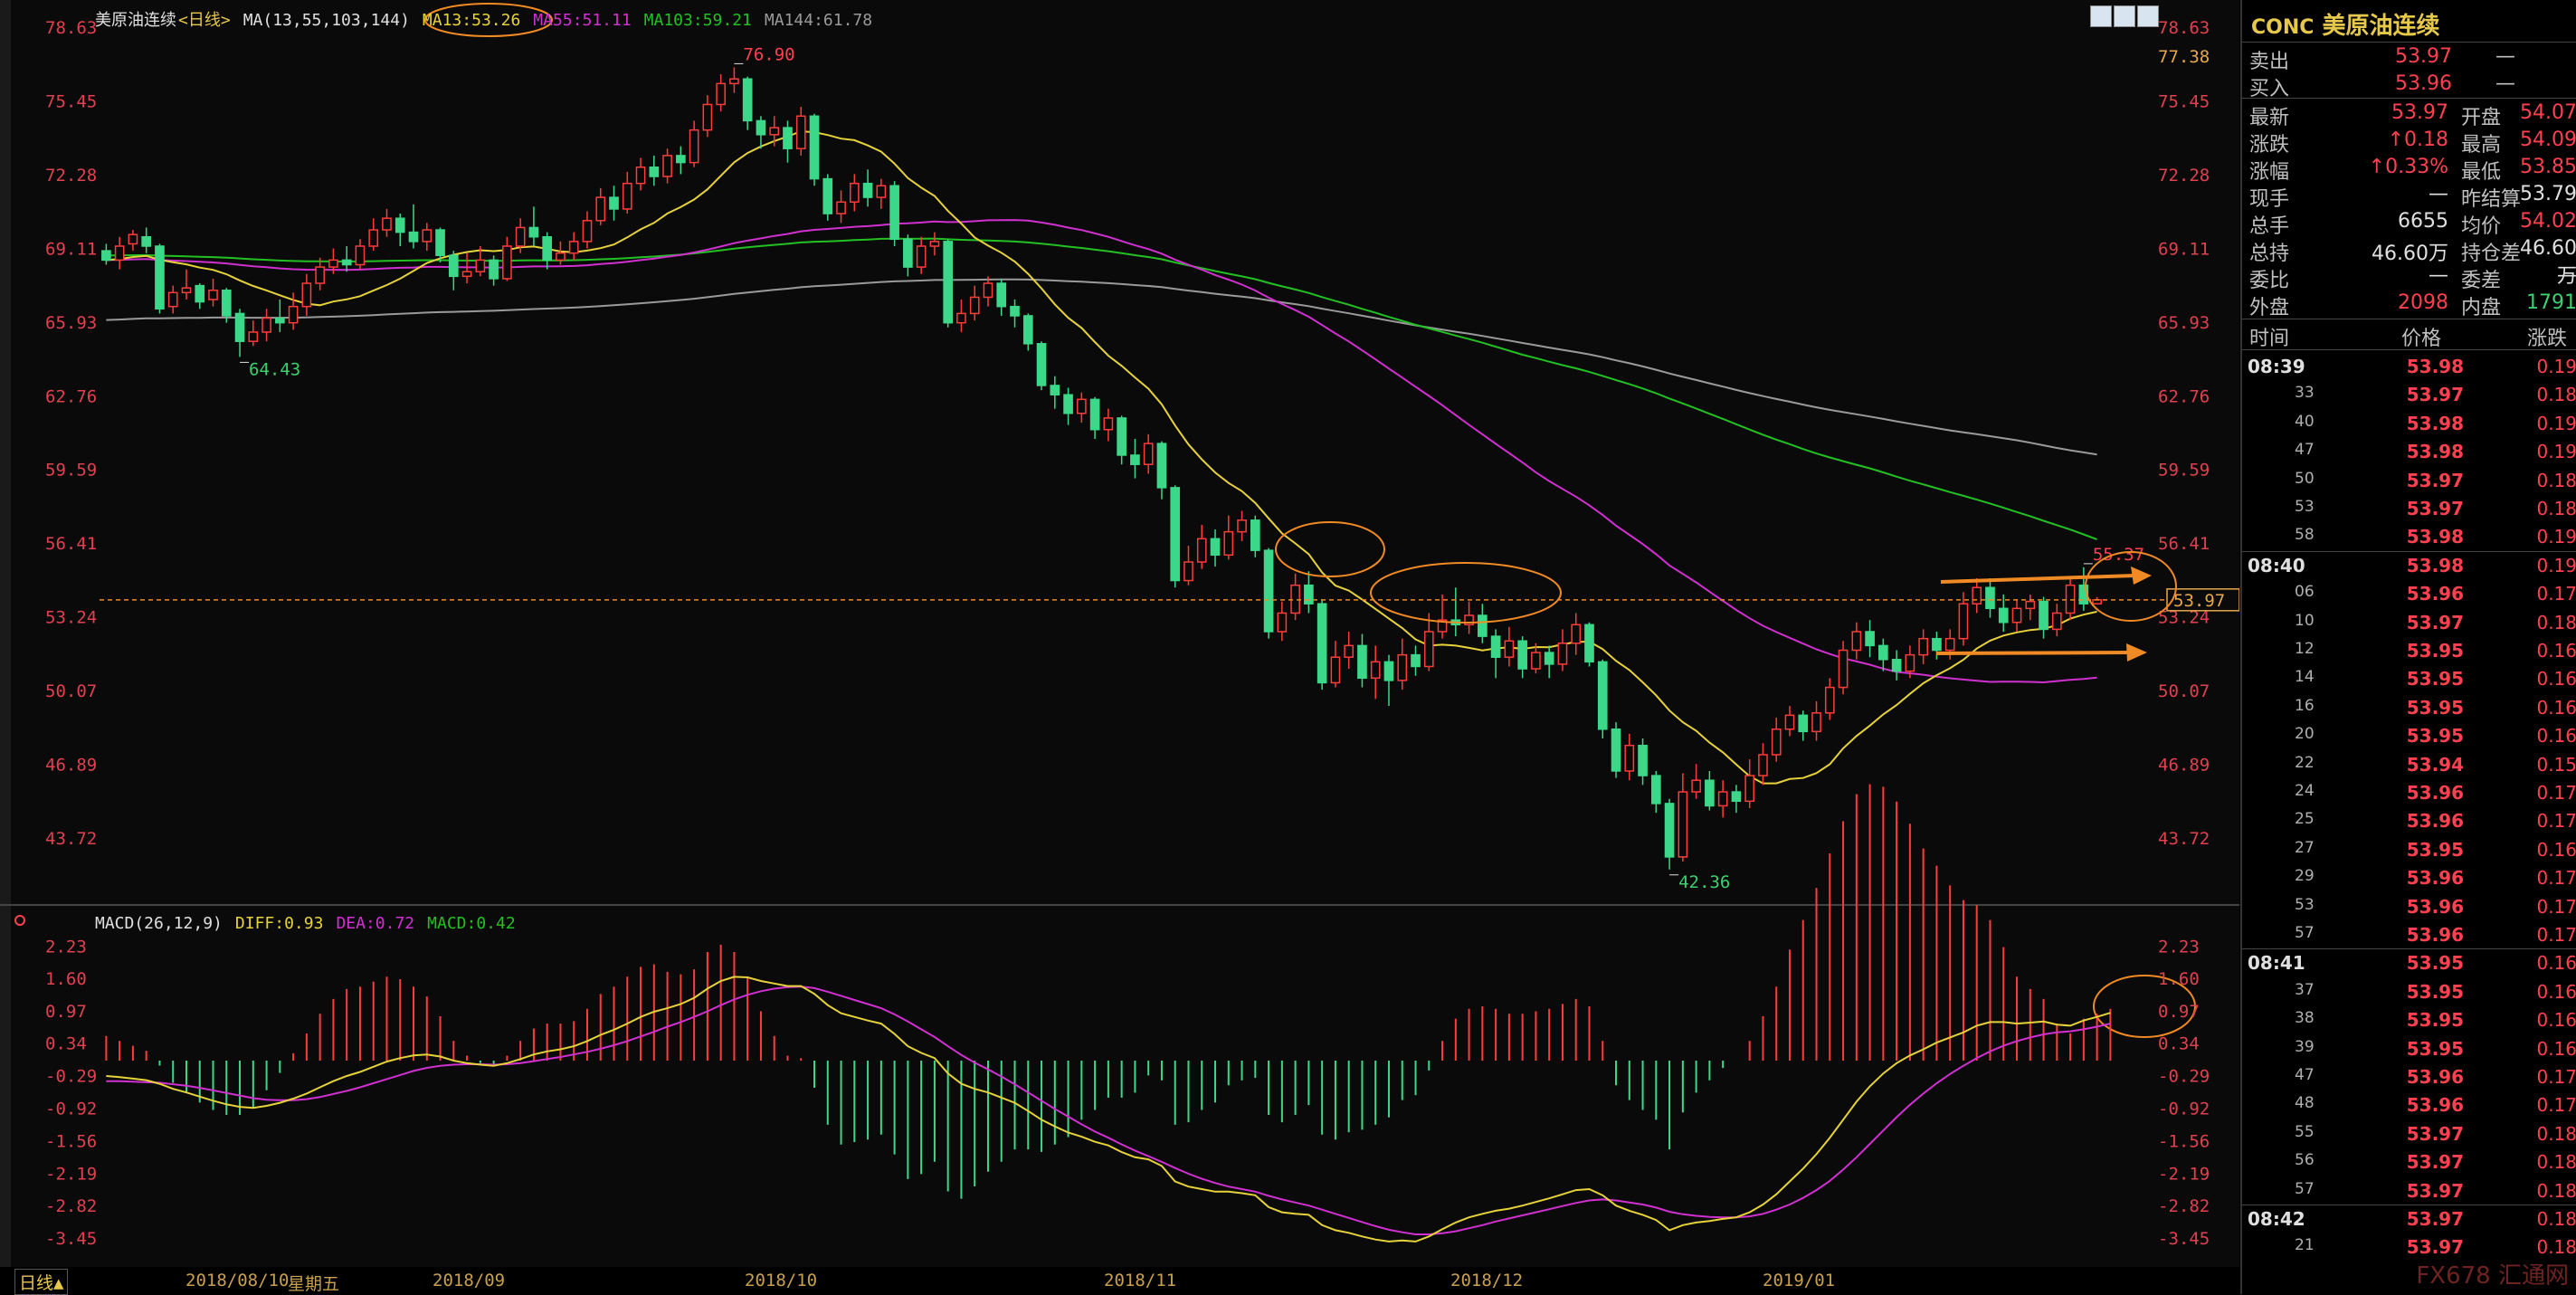 This screenshot has width=2576, height=1295. What do you see at coordinates (2435, 1190) in the screenshot?
I see `tick-price: 53.97` at bounding box center [2435, 1190].